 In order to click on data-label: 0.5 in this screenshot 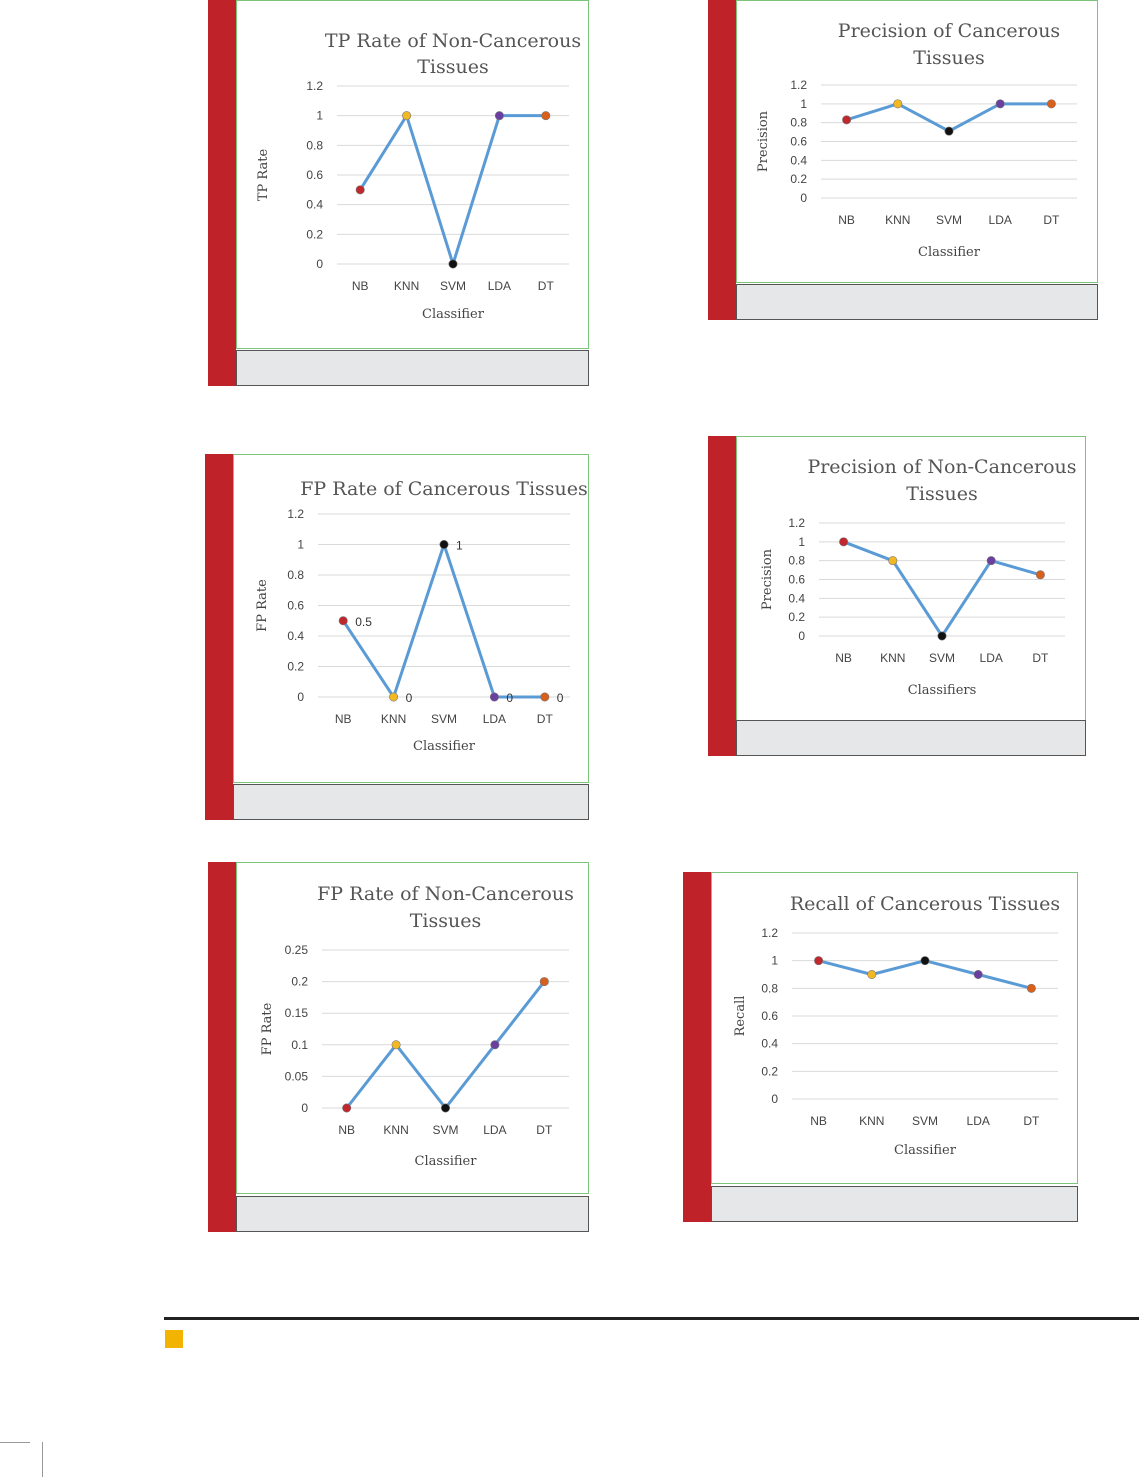, I will do `click(363, 622)`.